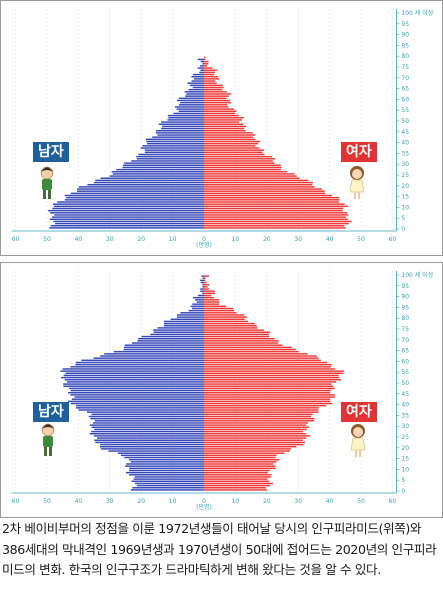 This screenshot has width=443, height=600. Describe the element at coordinates (405, 89) in the screenshot. I see `y-tick-label: 65` at that location.